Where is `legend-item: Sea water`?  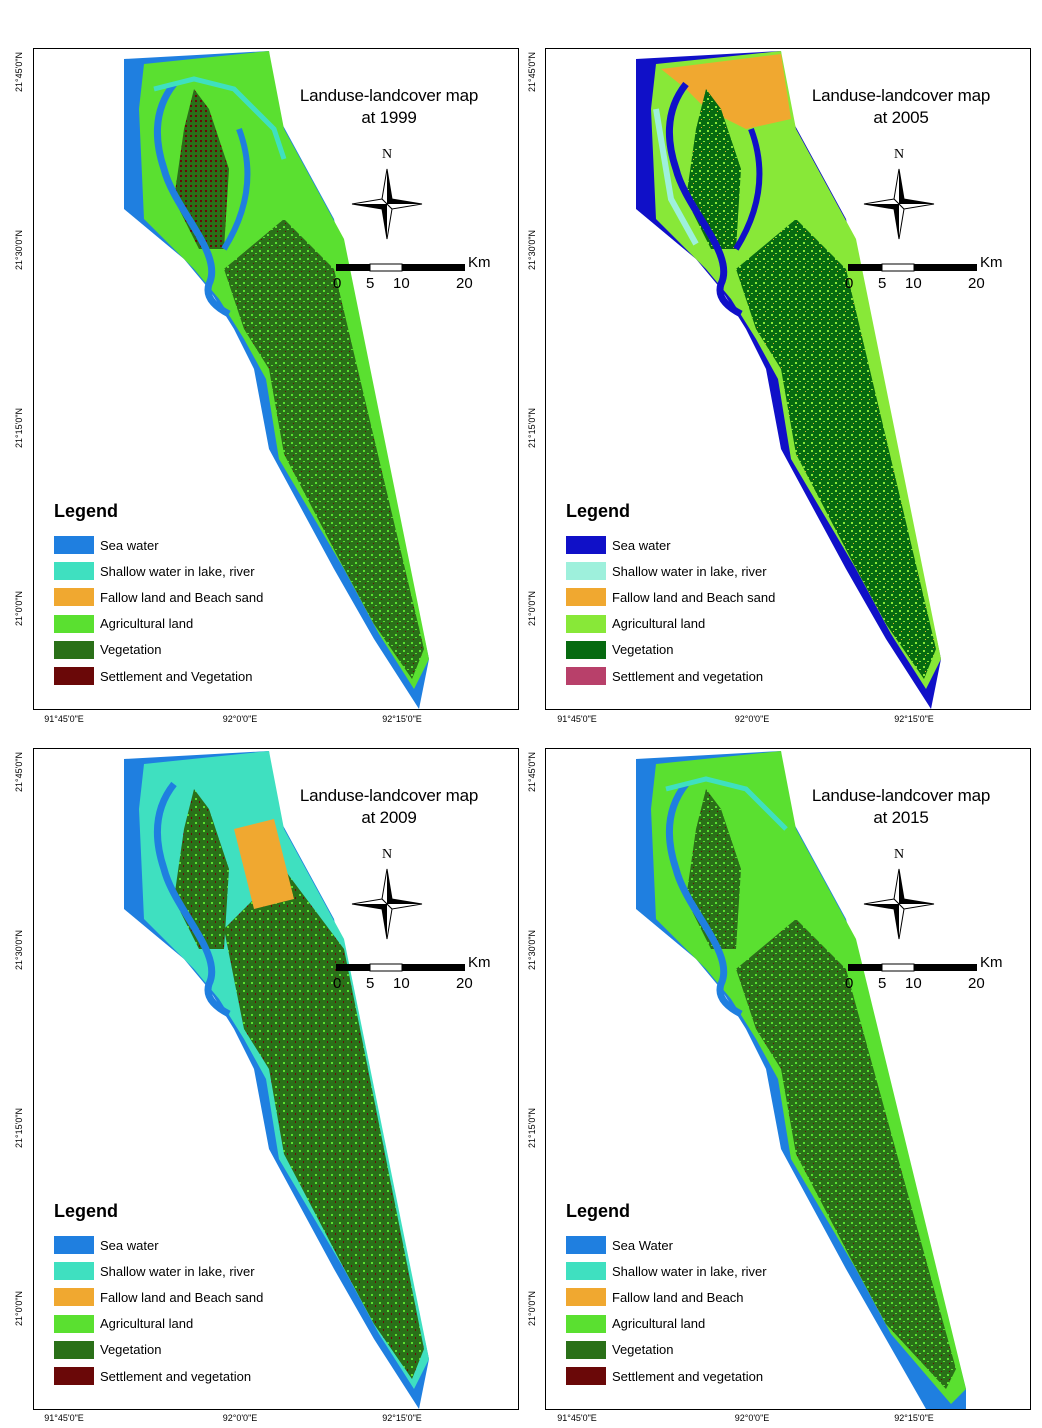
legend-item: Sea water is located at coordinates (158, 545).